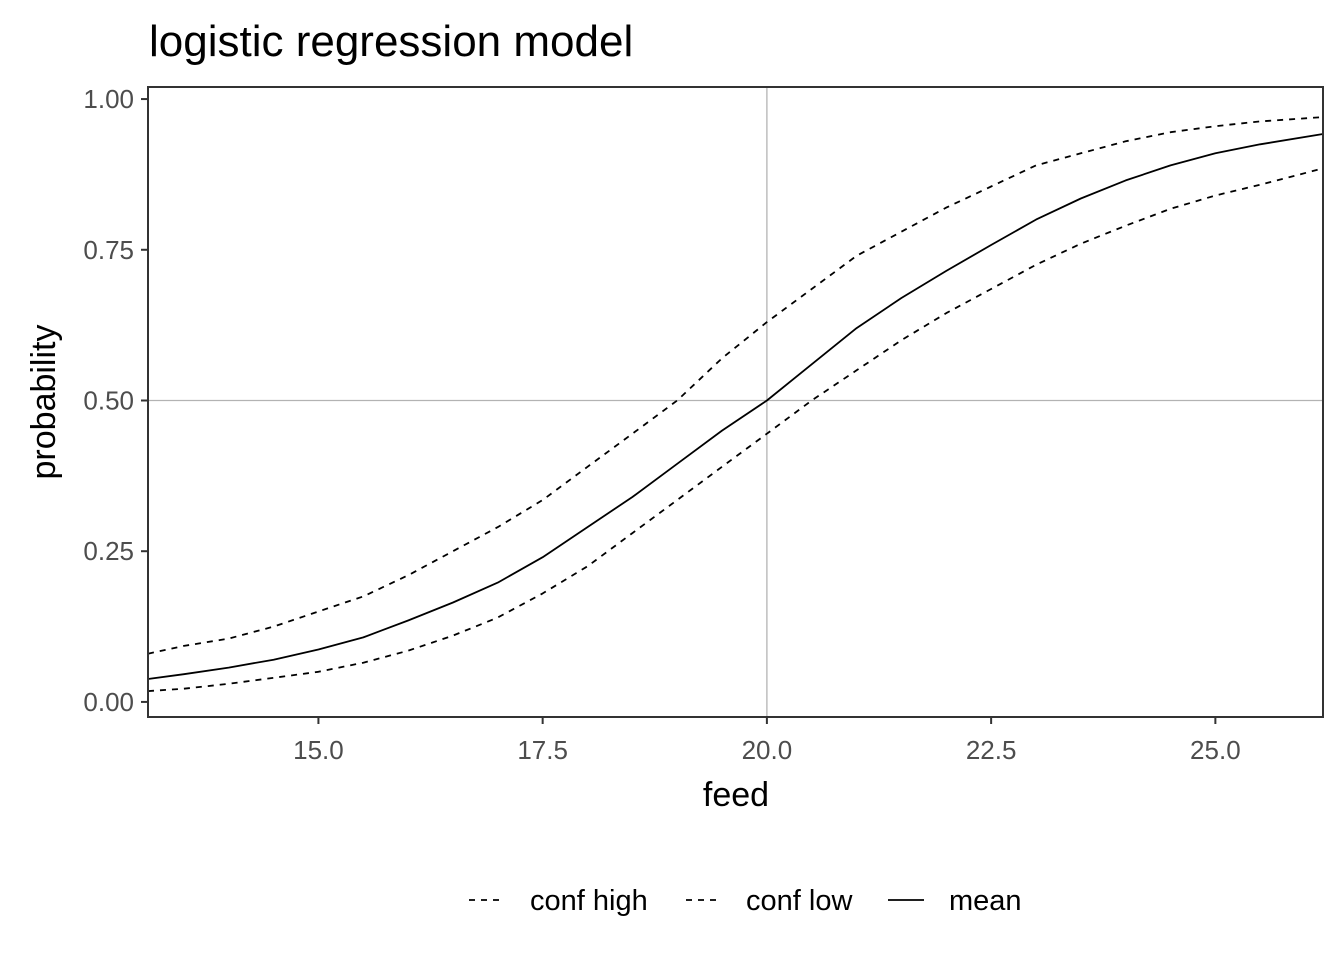 This screenshot has width=1344, height=960. I want to click on legend: conf high conf low mean, so click(745, 901).